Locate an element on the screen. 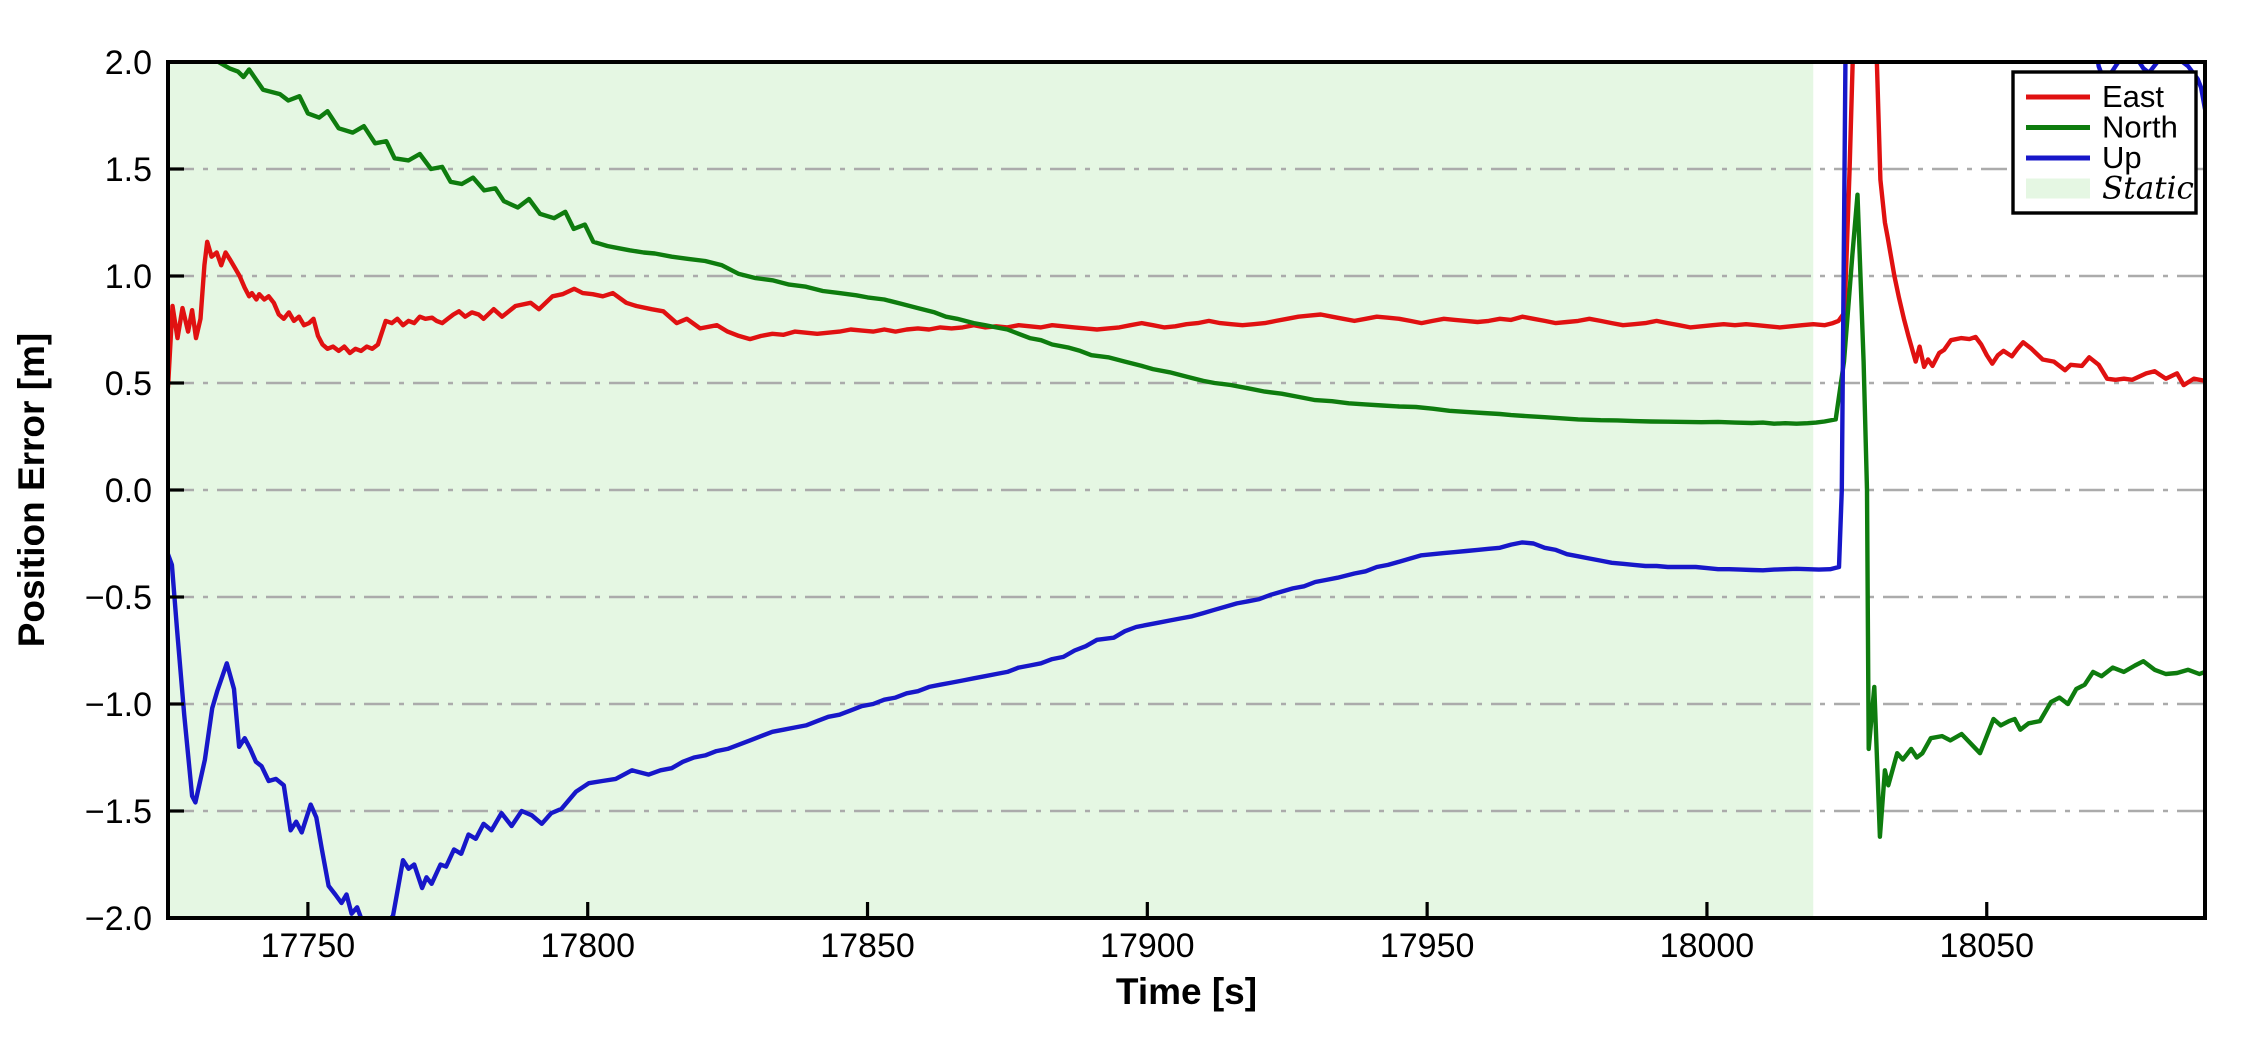  y-tick-label: 0.0 is located at coordinates (128, 491).